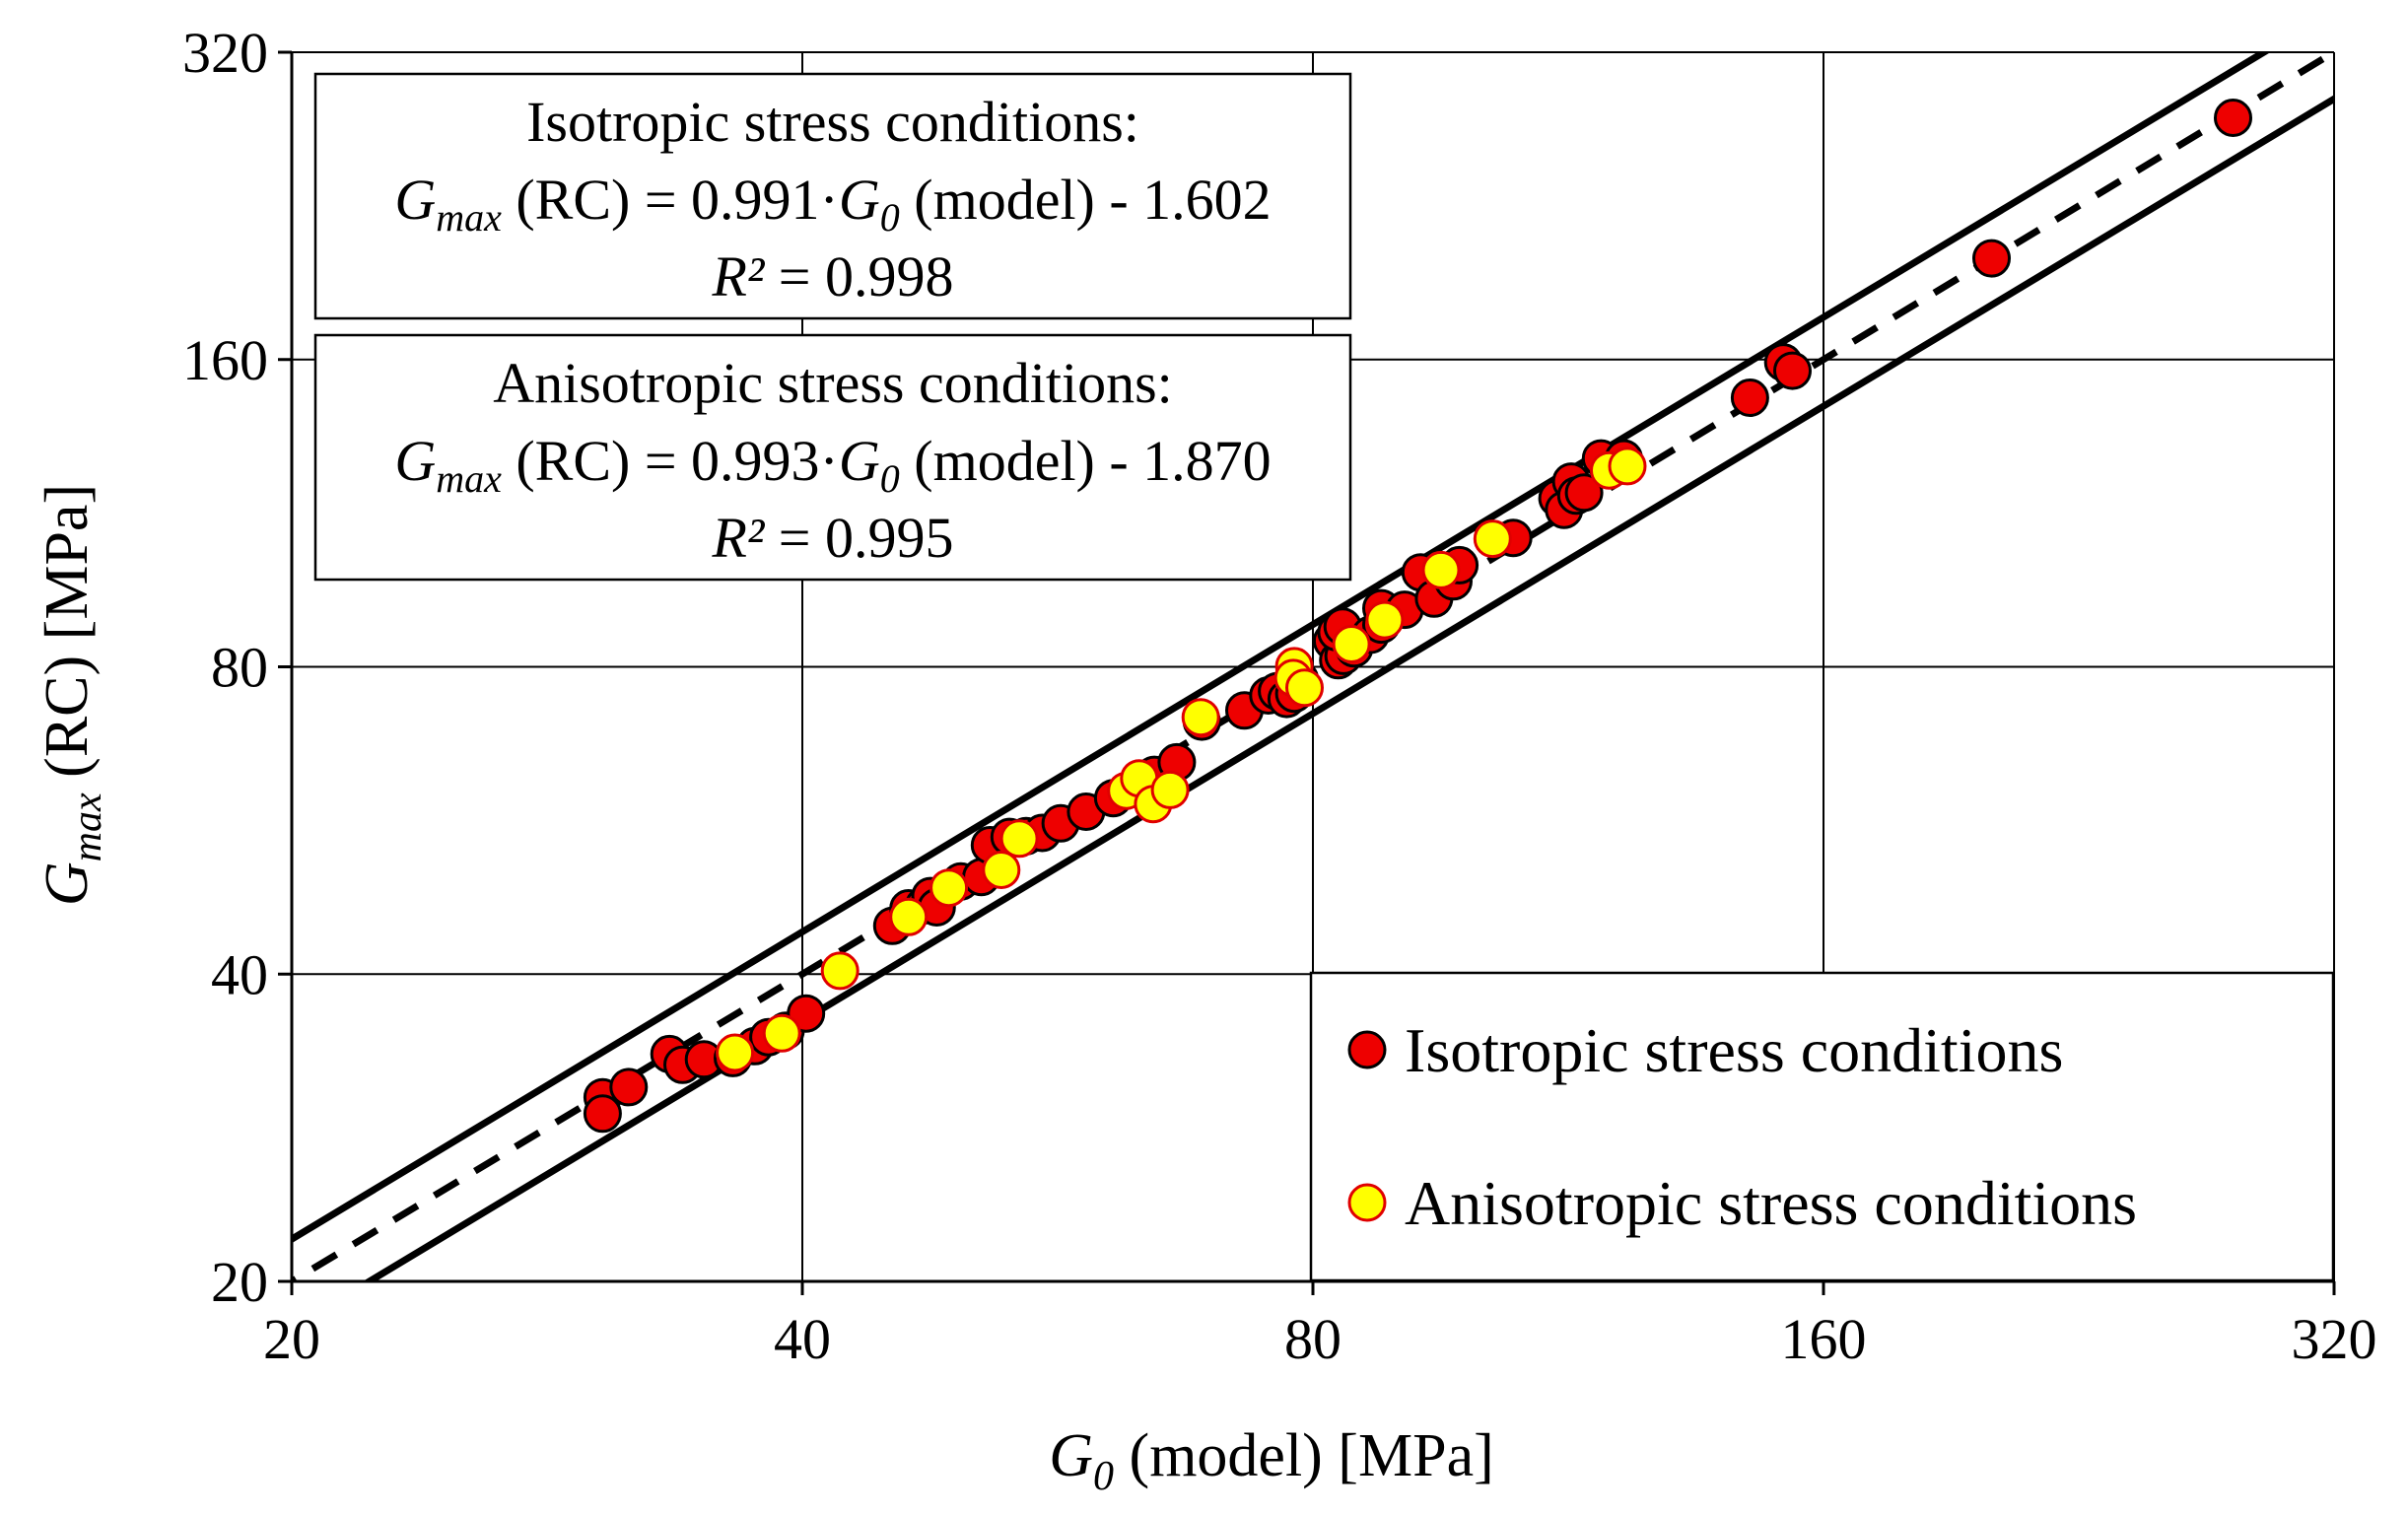  I want to click on iso-lhs-subscript: max, so click(469, 218).